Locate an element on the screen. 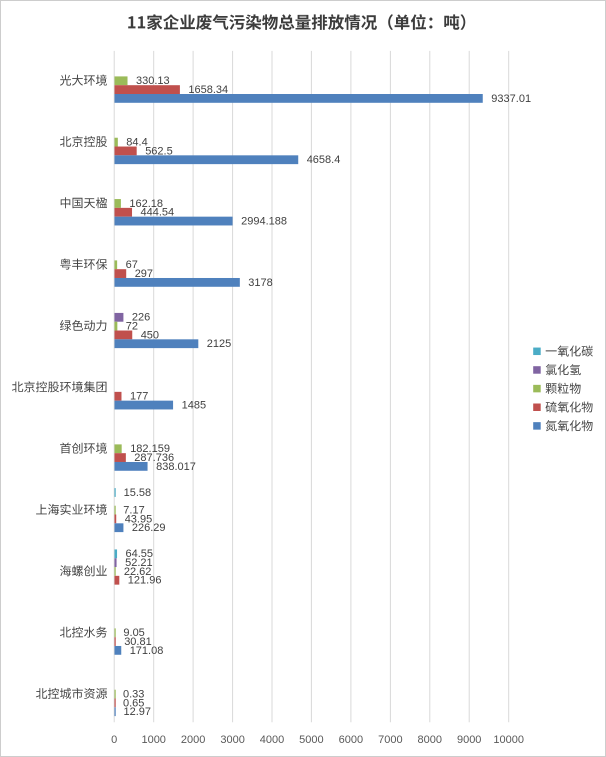  svg-text: 6000 is located at coordinates (351, 740).